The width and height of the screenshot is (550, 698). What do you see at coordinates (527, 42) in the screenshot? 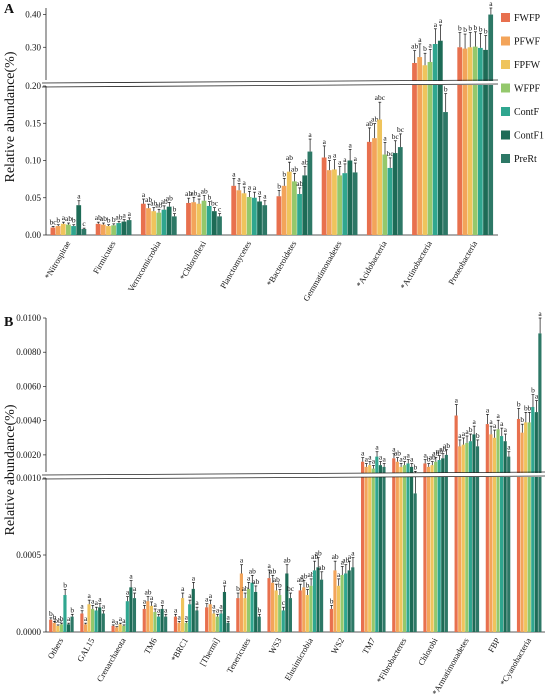
I see `legend-label: PFWF` at bounding box center [527, 42].